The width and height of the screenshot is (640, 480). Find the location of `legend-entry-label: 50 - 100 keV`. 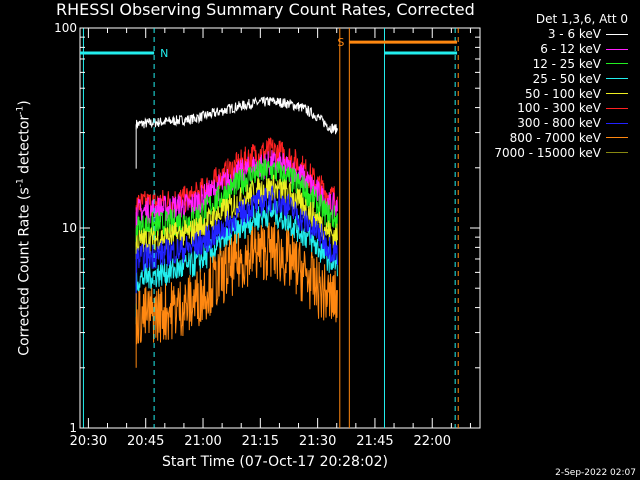

legend-entry-label: 50 - 100 keV is located at coordinates (562, 93).